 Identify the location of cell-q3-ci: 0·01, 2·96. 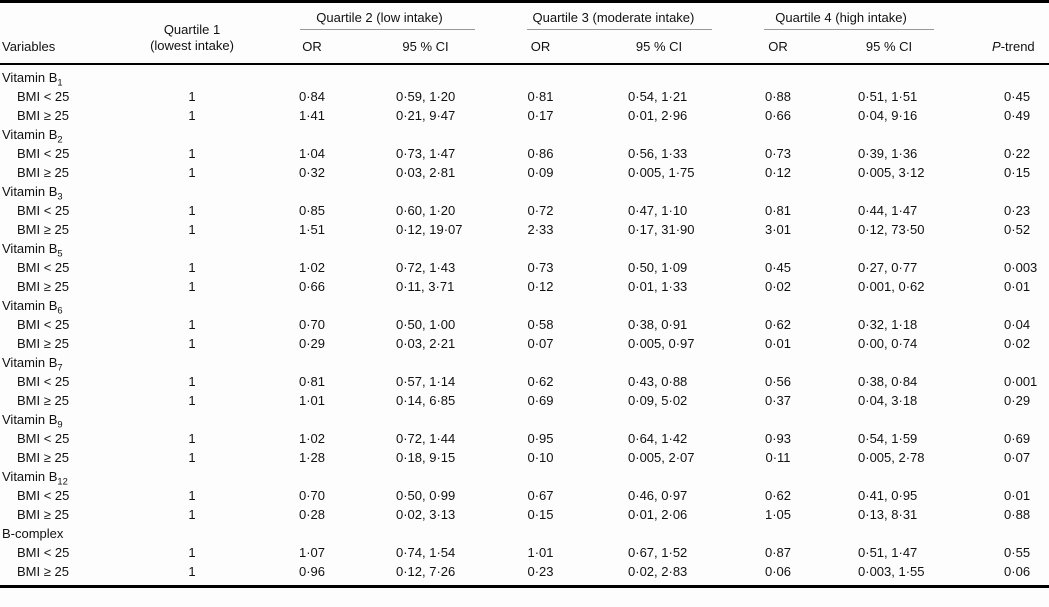
(658, 115).